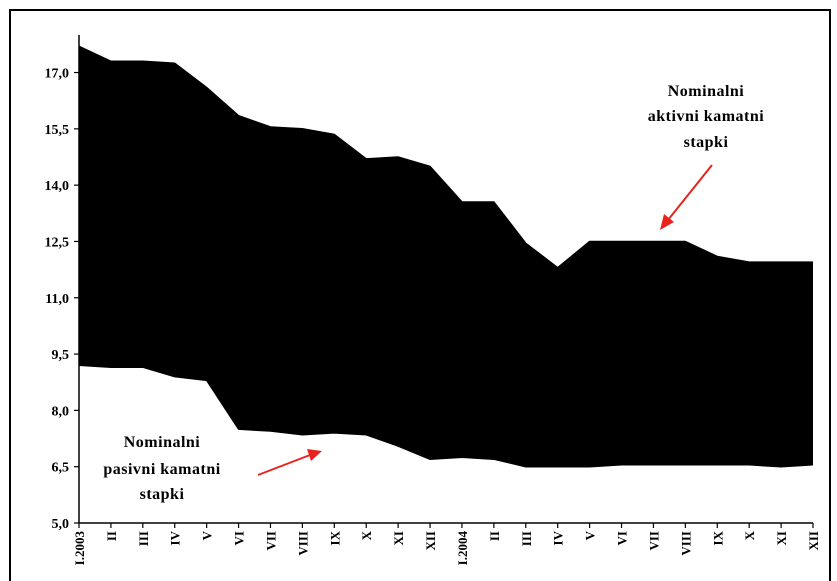  I want to click on annotation-aktivni-line2: aktivni kamatni, so click(706, 116).